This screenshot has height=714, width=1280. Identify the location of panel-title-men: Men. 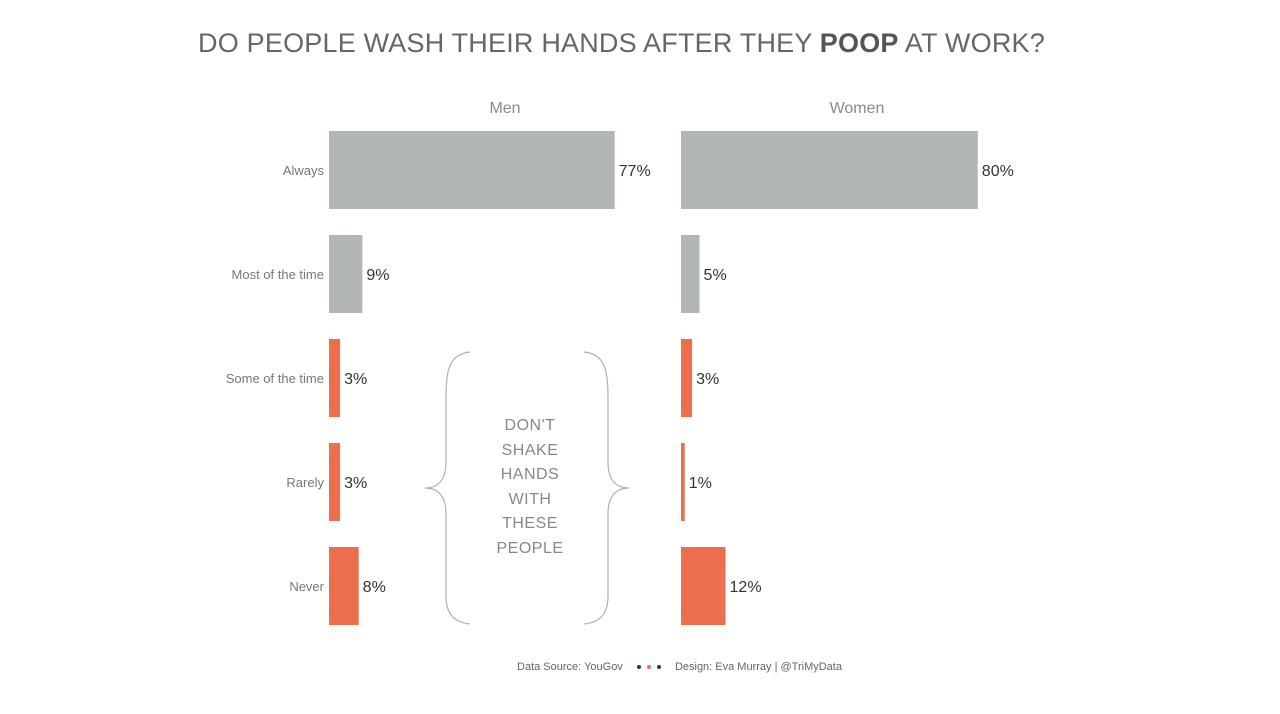
(505, 108).